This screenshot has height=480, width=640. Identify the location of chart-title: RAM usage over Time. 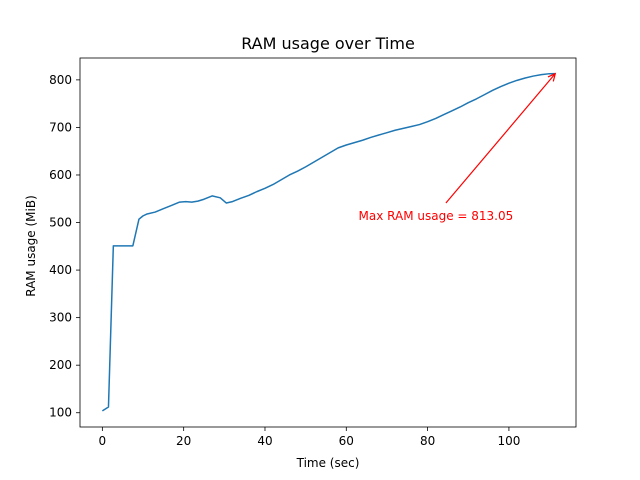
(328, 43).